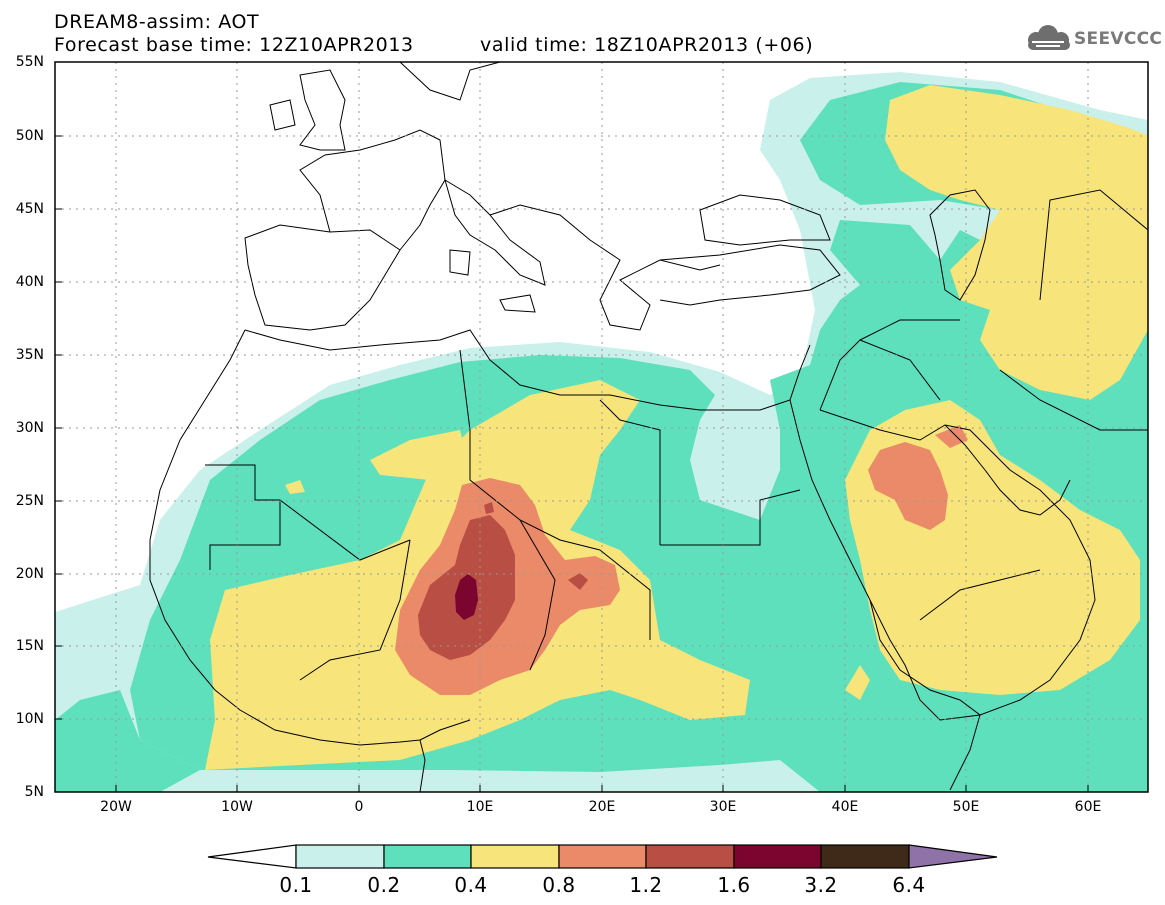 This screenshot has width=1165, height=905. Describe the element at coordinates (359, 807) in the screenshot. I see `lon-label: 0` at that location.